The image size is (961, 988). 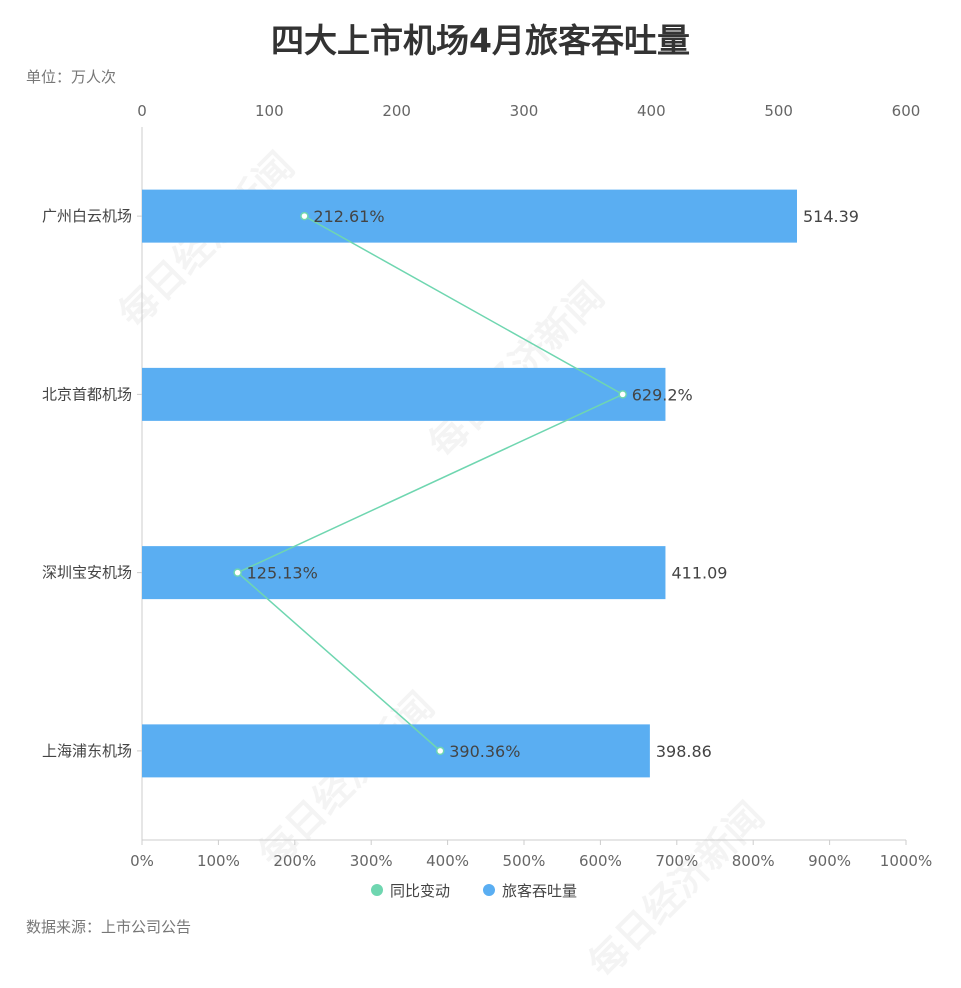 What do you see at coordinates (484, 751) in the screenshot?
I see `yoy-change-label: 390.36%` at bounding box center [484, 751].